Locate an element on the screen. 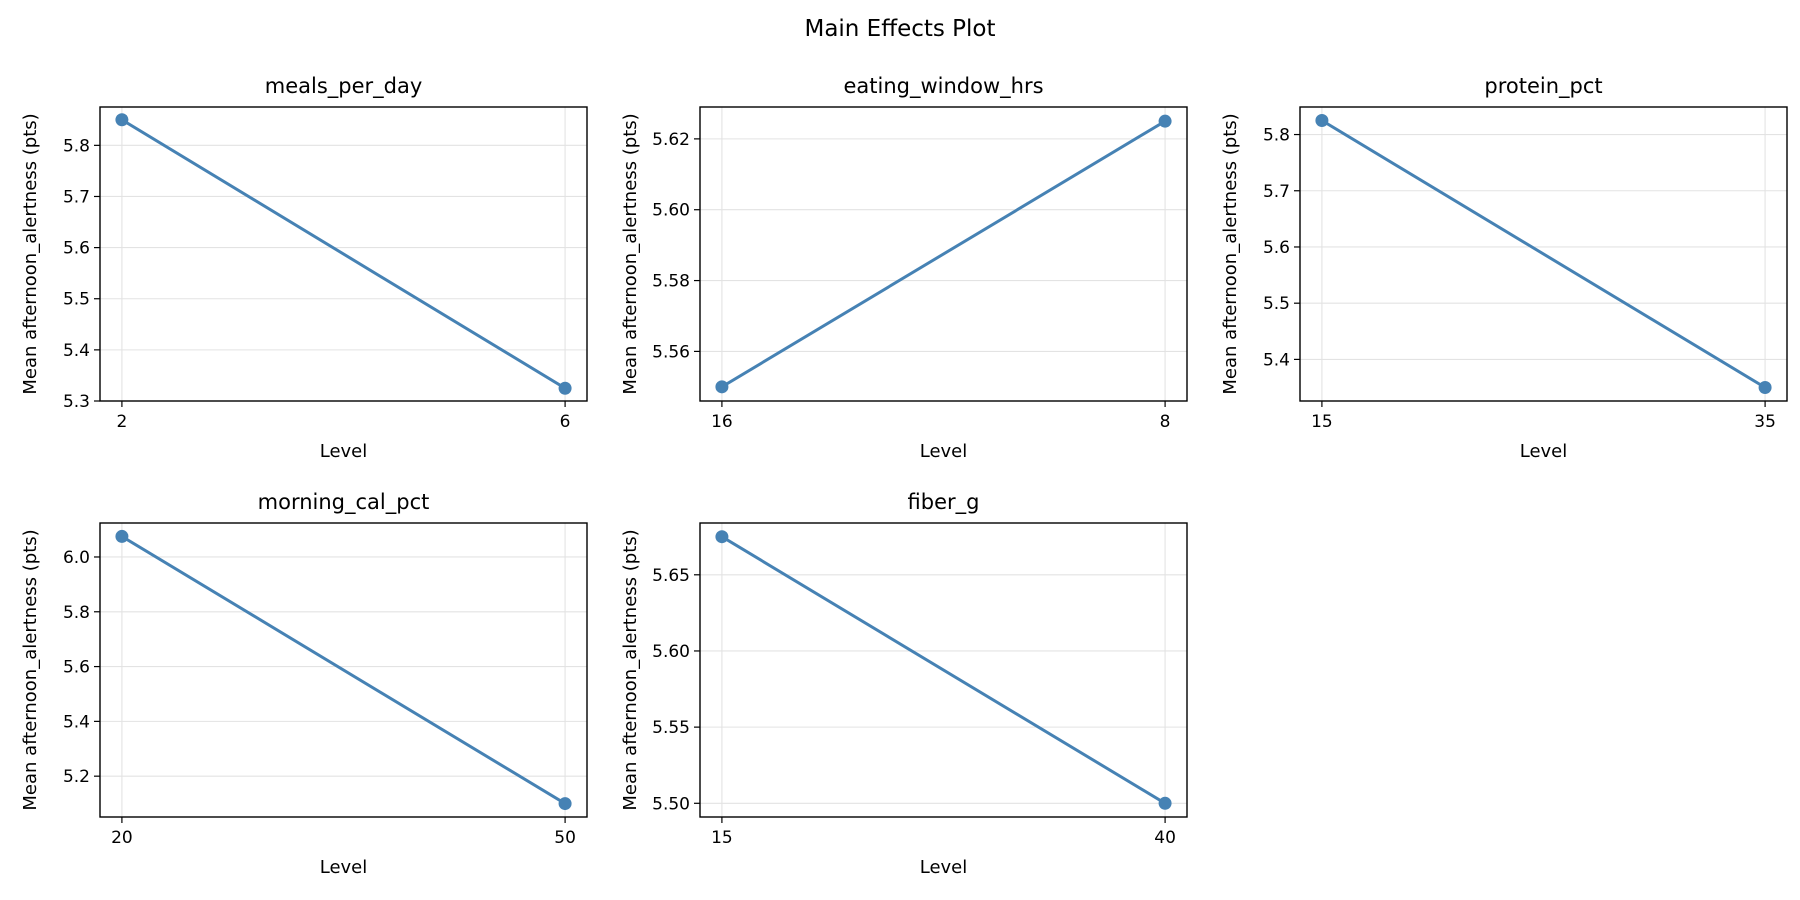  figure-title: Main Effects Plot is located at coordinates (899, 29).